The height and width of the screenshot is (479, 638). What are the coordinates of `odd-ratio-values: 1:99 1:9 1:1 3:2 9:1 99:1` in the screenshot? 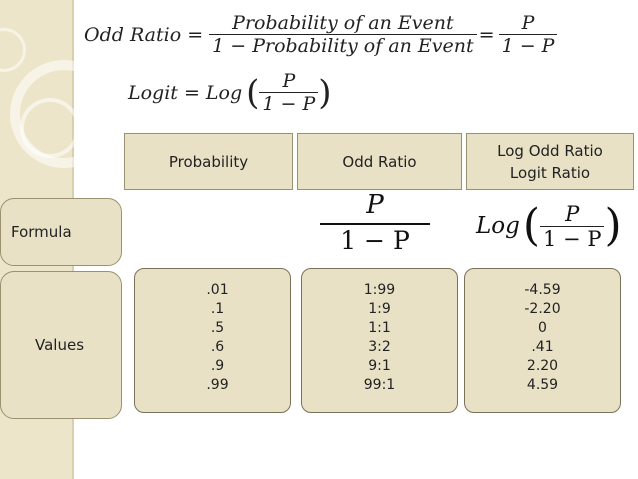 It's located at (379, 340).